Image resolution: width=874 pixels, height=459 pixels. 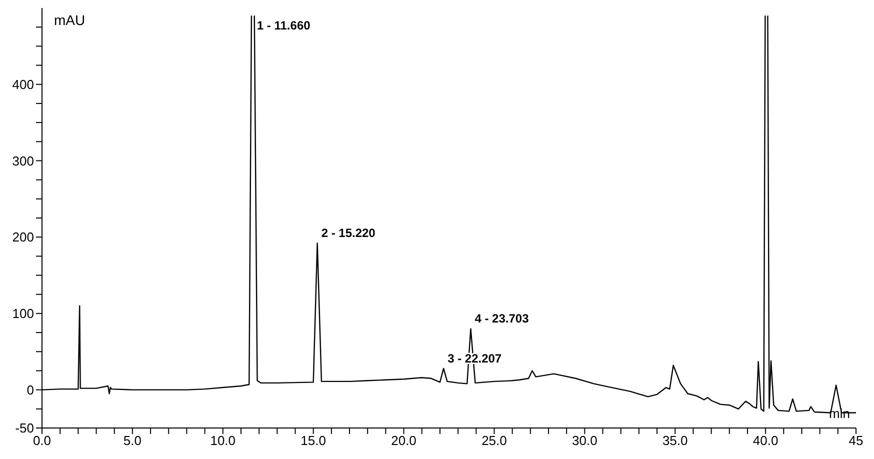 I want to click on y-tick-label: 300, so click(x=23, y=160).